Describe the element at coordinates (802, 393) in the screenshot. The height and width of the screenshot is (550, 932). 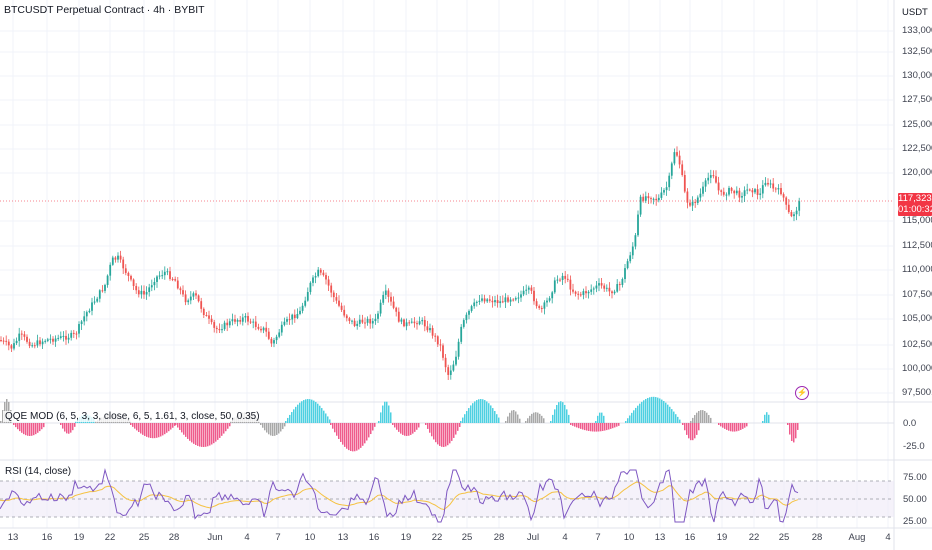
I see `lightning-alert-icon: ⚡` at that location.